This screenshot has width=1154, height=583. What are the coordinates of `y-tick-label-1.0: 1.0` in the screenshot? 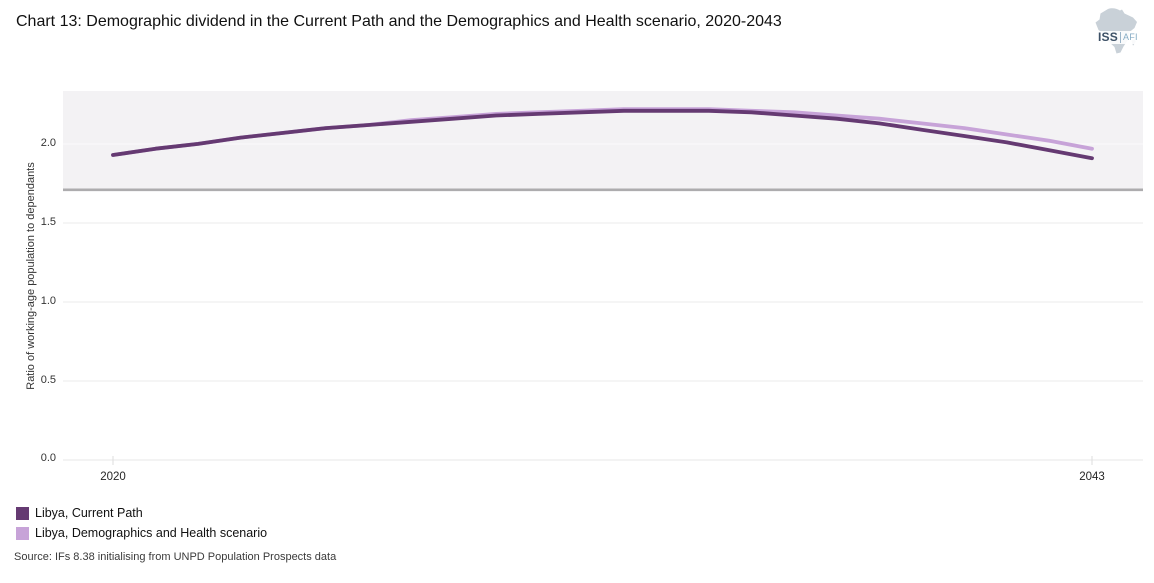 It's located at (48, 301).